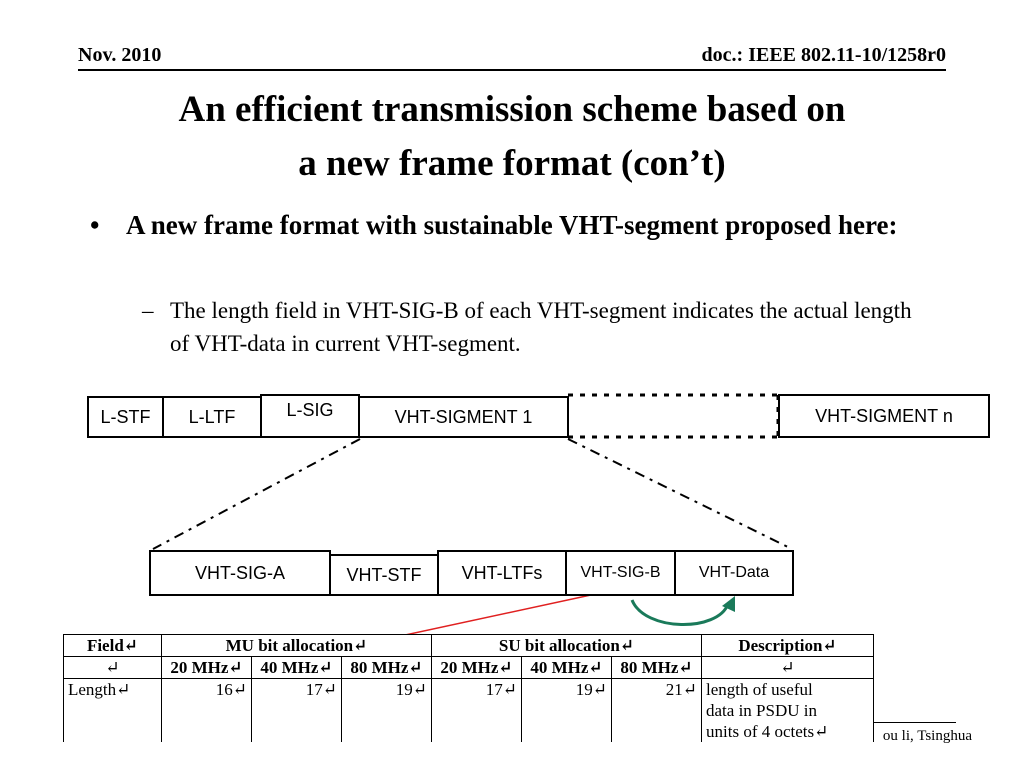 Image resolution: width=1024 pixels, height=768 pixels. I want to click on frame-field-label: L-STF, so click(125, 416).